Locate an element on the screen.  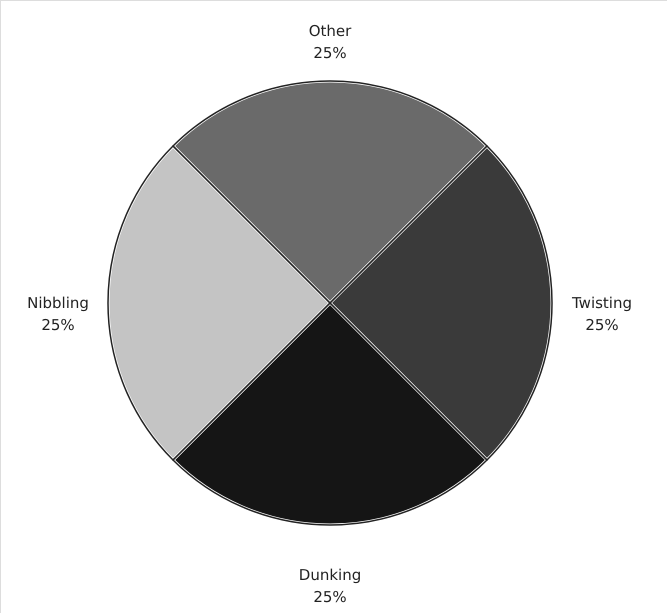
slice-label: Nibbling is located at coordinates (58, 303).